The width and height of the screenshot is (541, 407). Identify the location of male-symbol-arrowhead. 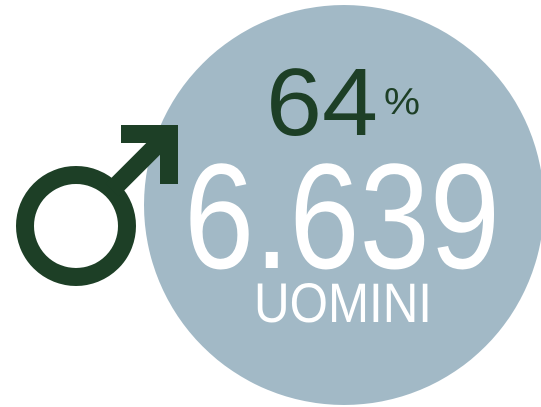
(149, 154).